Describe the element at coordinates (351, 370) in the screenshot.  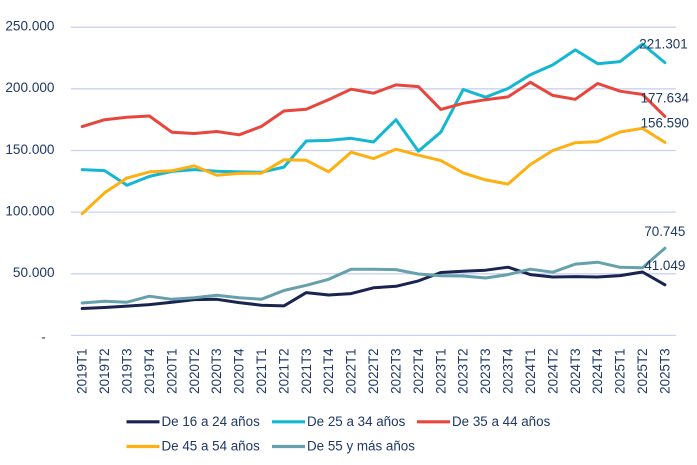
I see `svg-text: 2022T1` at that location.